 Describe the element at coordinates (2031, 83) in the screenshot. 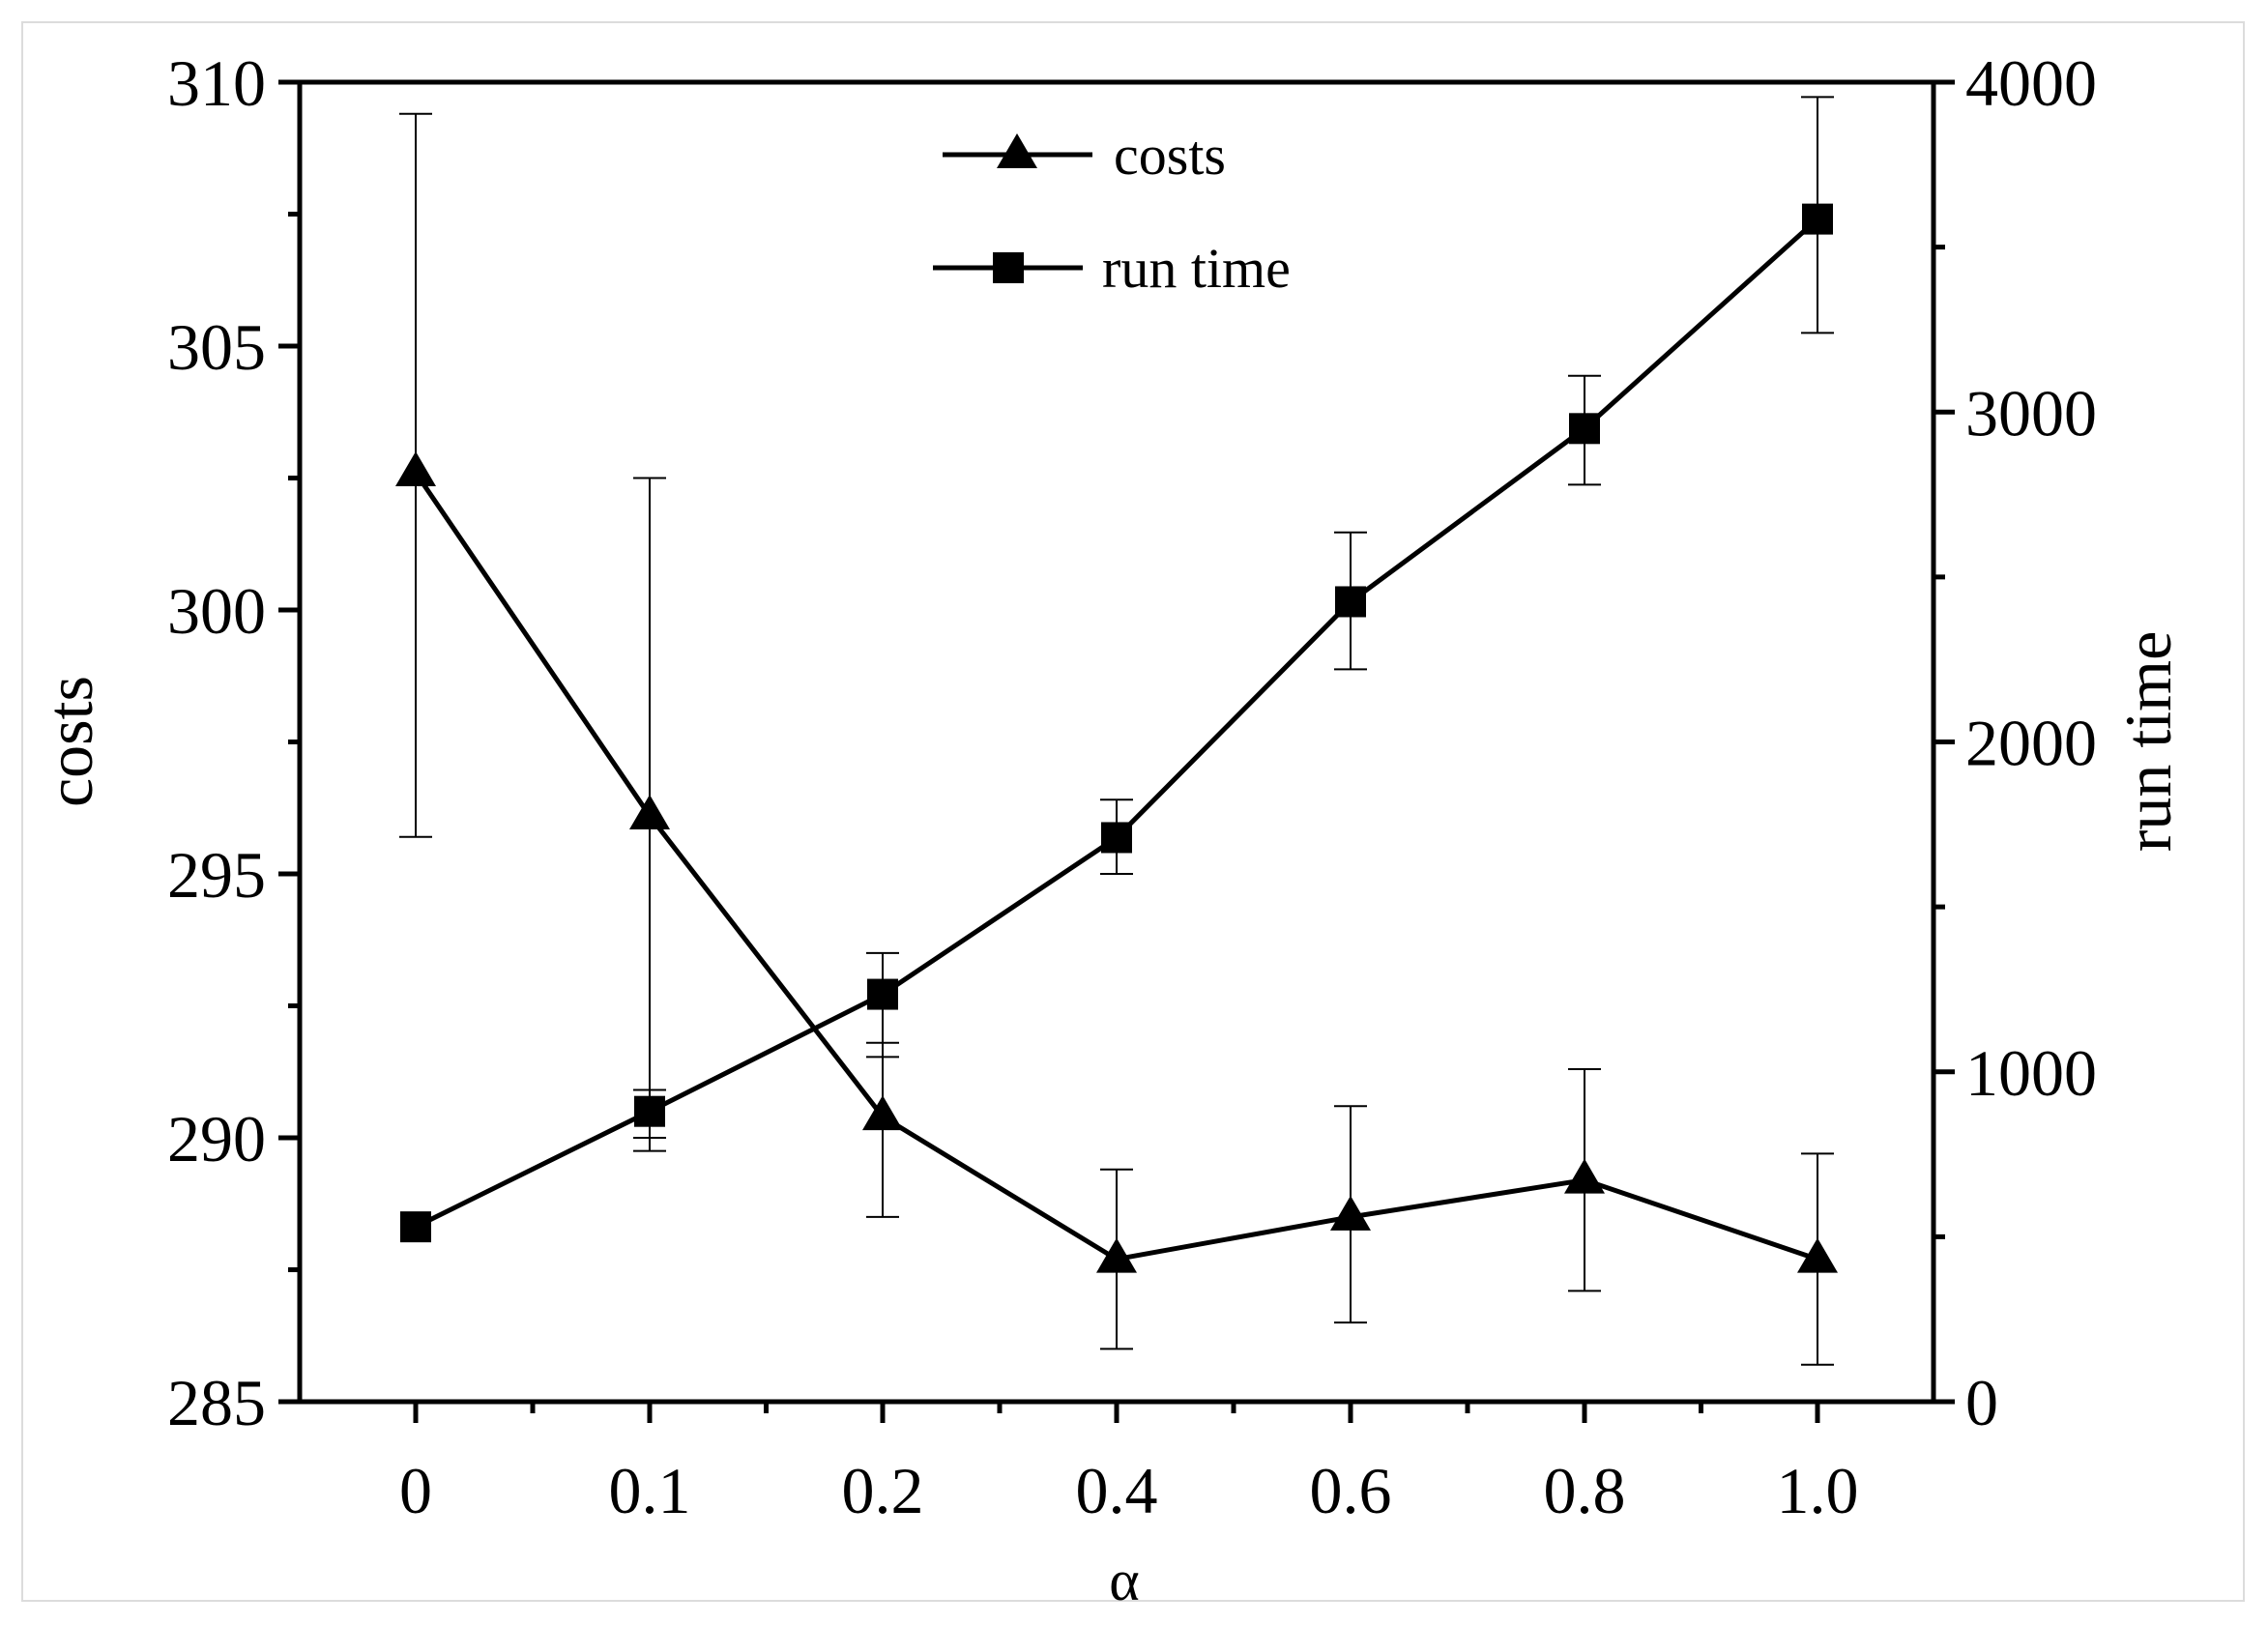

I see `right-tick-label: 4000` at that location.